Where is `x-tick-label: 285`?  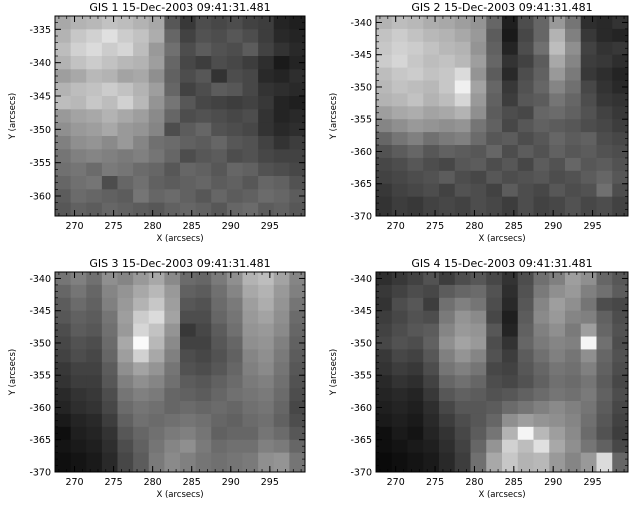 x-tick-label: 285 is located at coordinates (514, 226).